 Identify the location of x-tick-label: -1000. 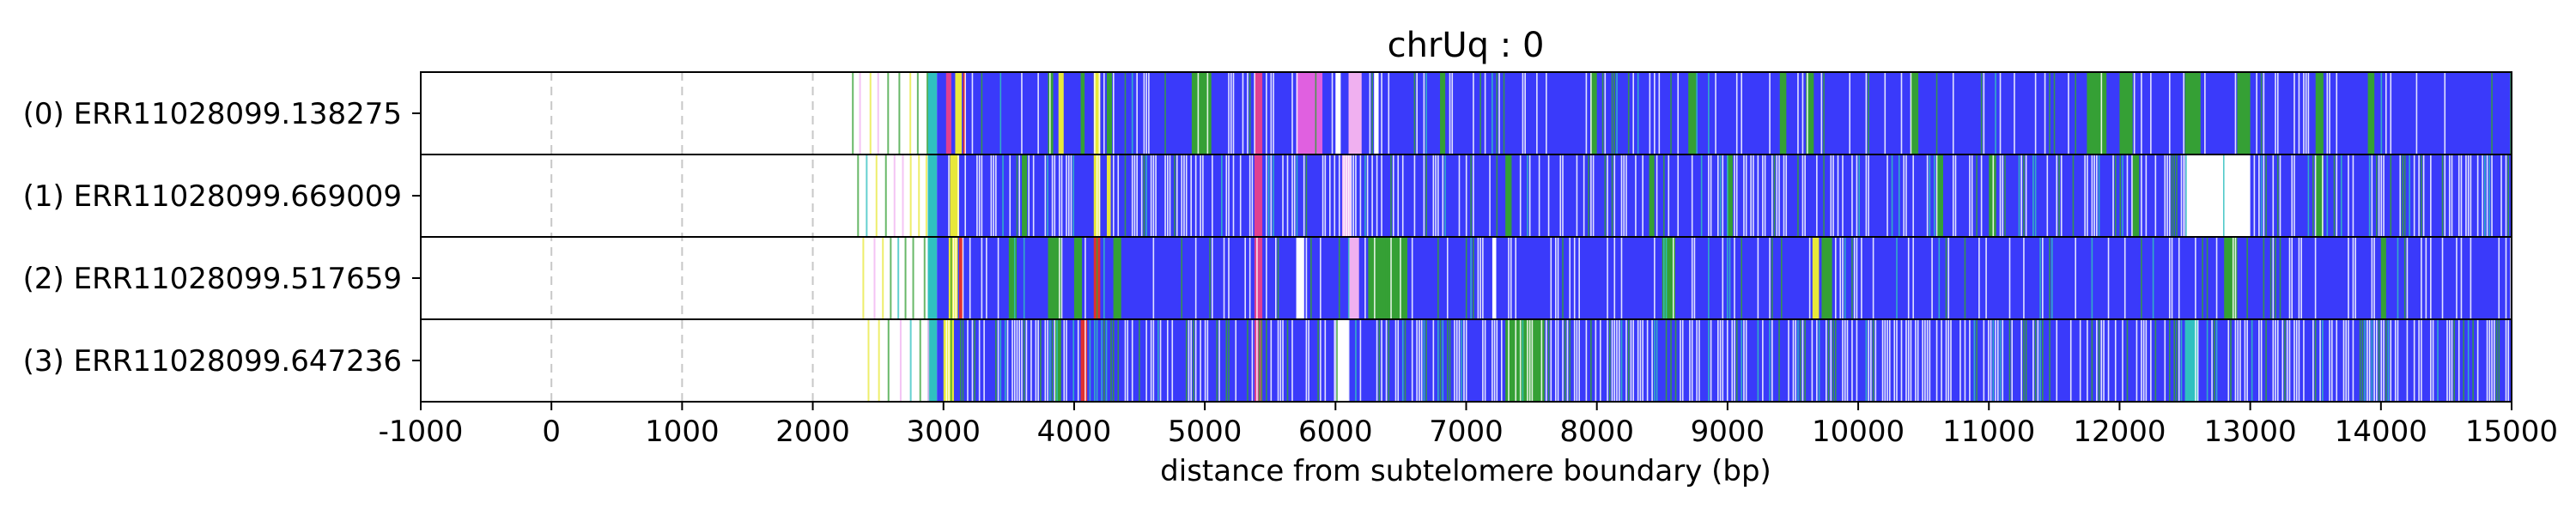
(421, 432).